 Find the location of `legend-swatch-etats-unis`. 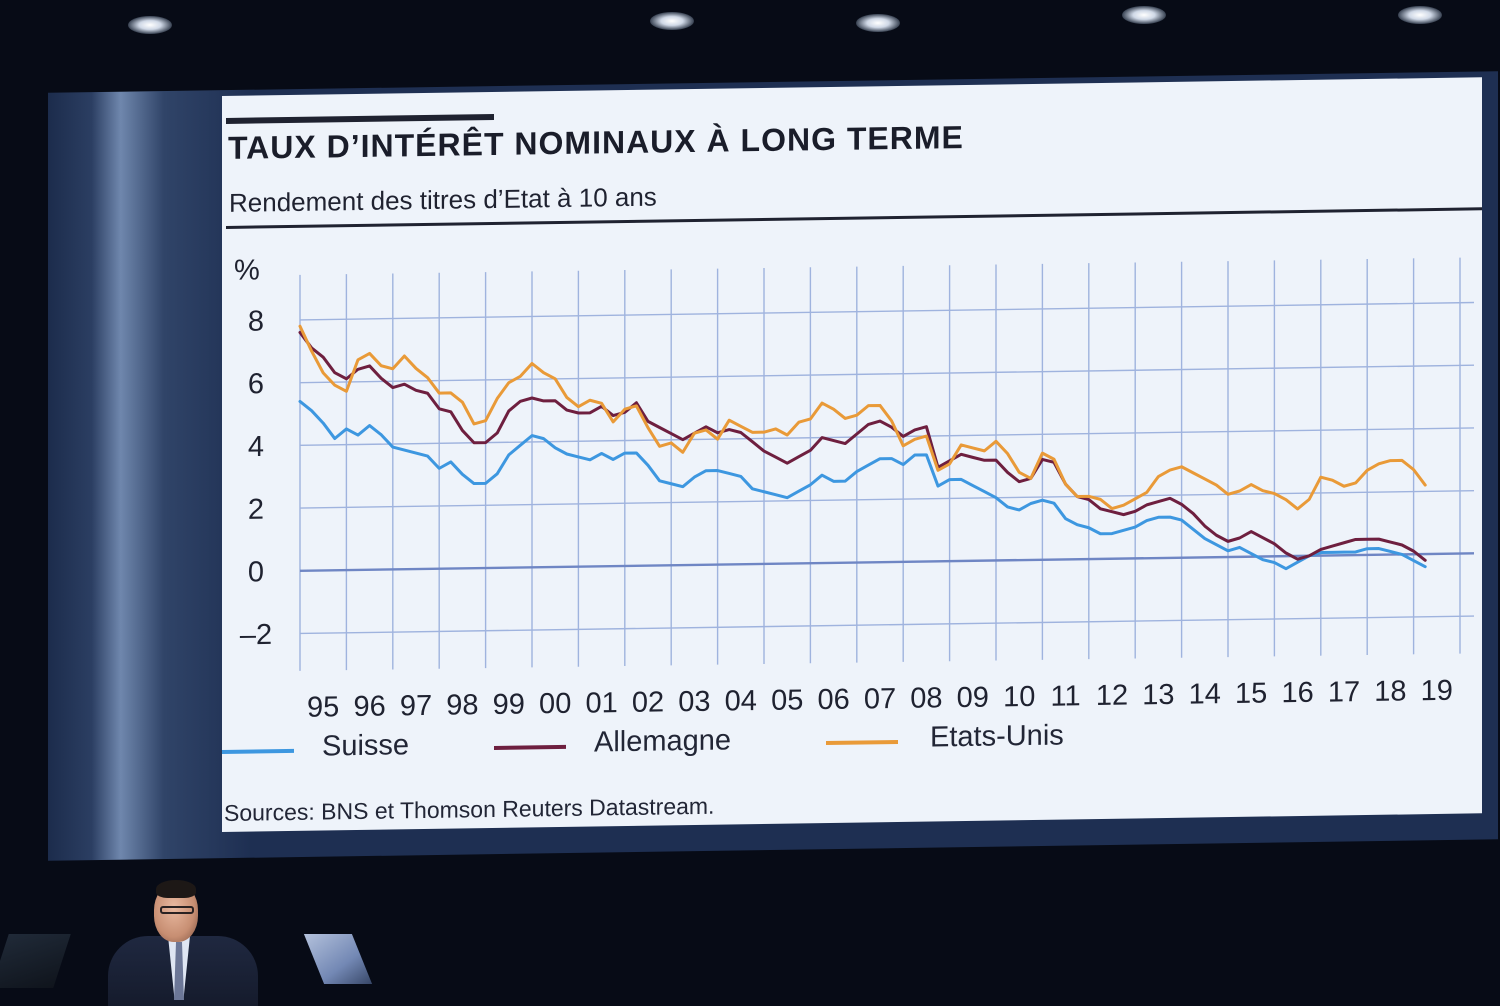

legend-swatch-etats-unis is located at coordinates (862, 742).